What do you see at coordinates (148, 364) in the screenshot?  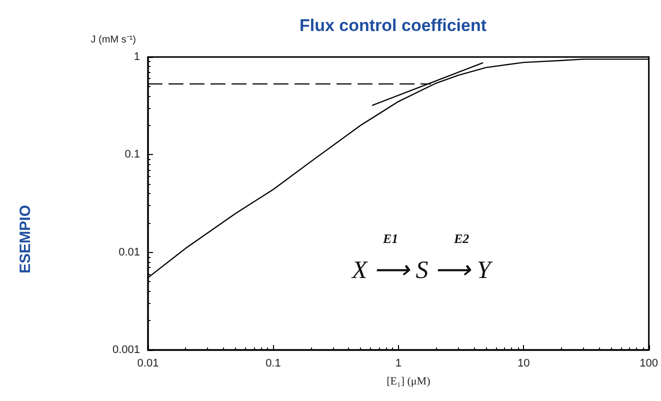 I see `x-tick-label: 0.01` at bounding box center [148, 364].